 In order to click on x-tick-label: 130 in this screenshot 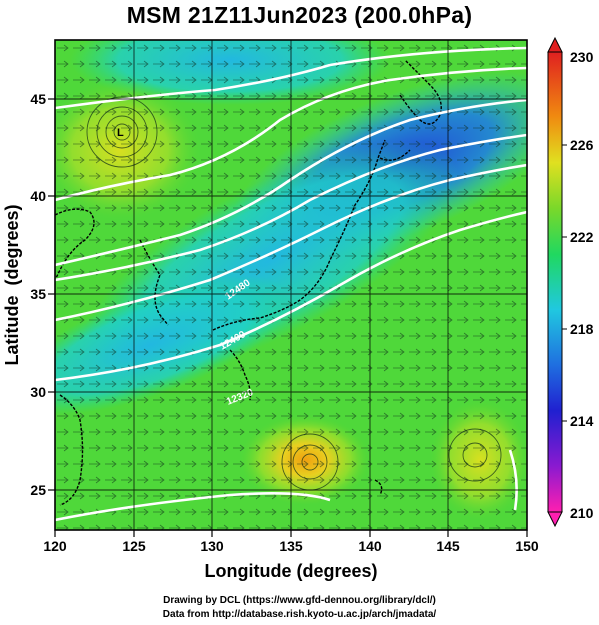, I will do `click(212, 546)`.